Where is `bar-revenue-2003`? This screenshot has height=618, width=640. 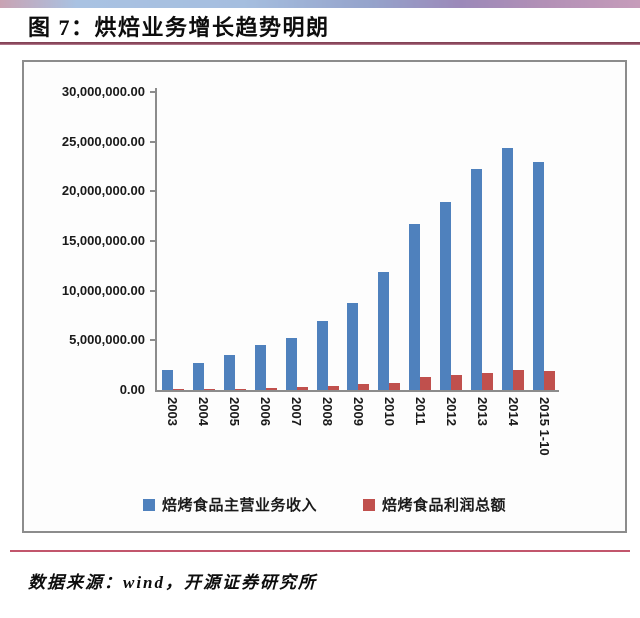
bar-revenue-2003 is located at coordinates (167, 380).